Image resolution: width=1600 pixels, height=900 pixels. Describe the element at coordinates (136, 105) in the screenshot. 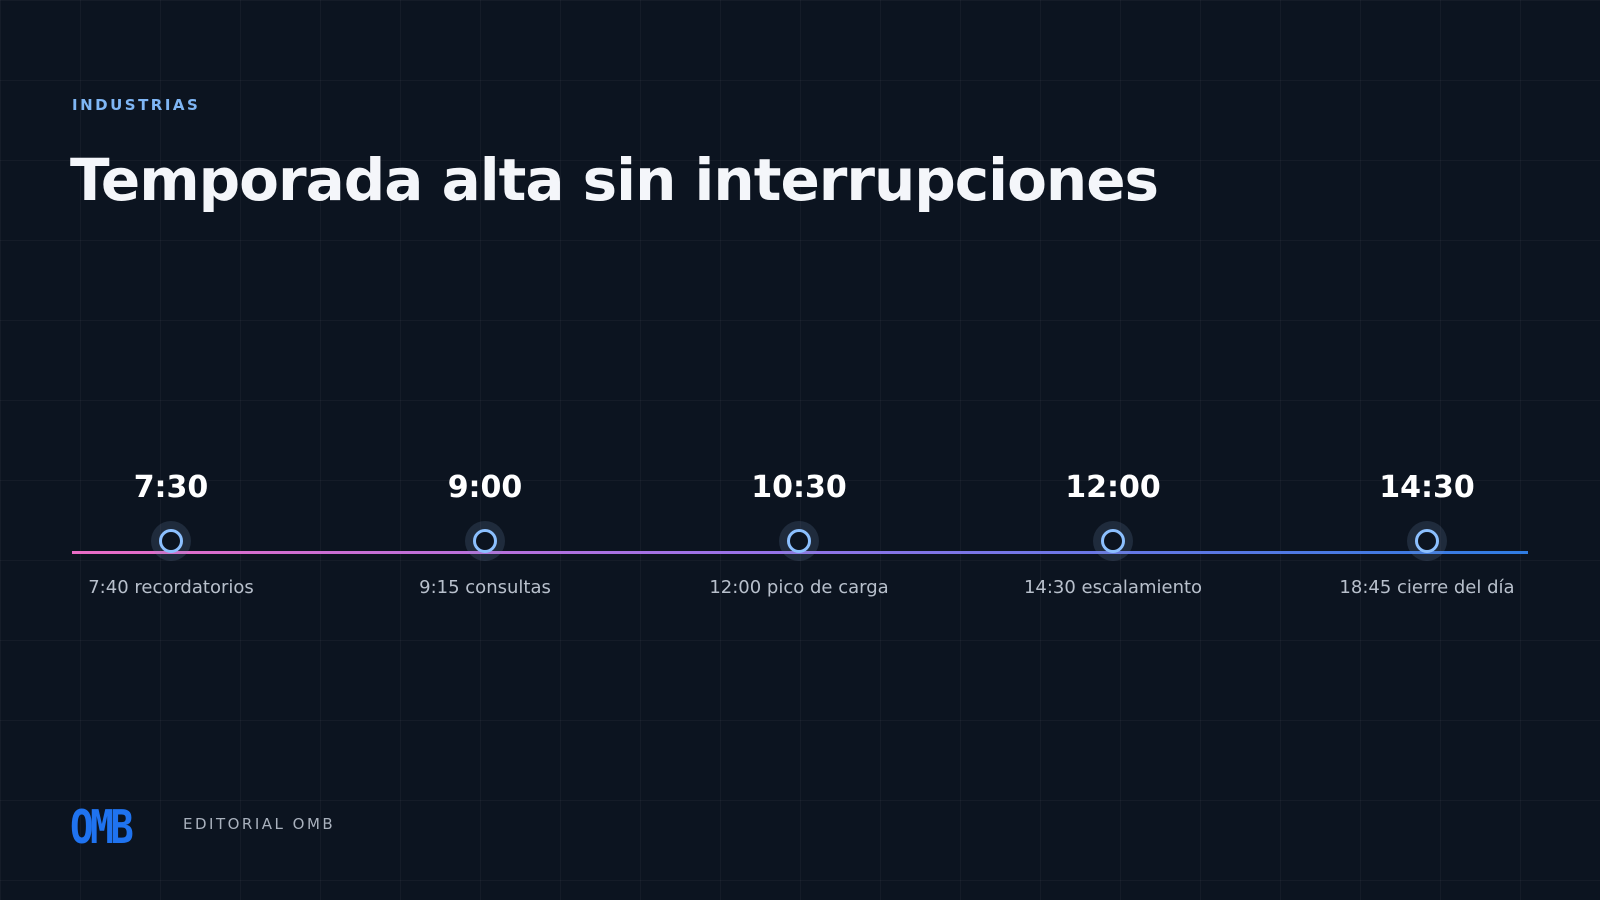

I see `eyebrow: INDUSTRIAS` at that location.